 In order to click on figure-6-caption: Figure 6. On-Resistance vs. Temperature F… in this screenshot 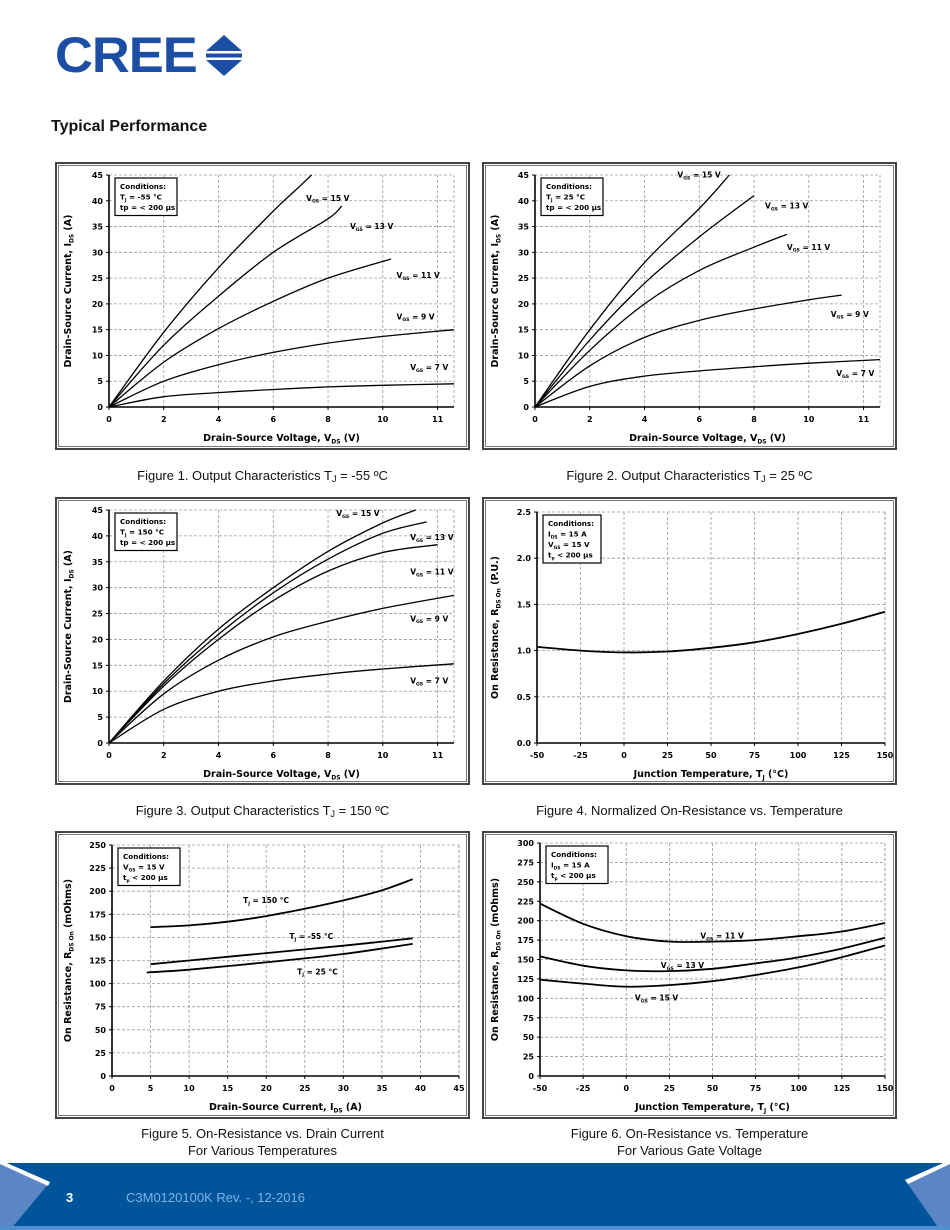, I will do `click(689, 1142)`.